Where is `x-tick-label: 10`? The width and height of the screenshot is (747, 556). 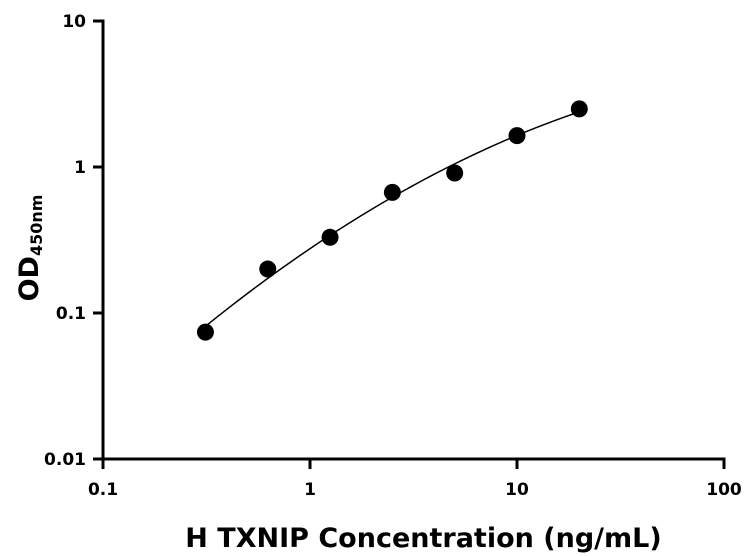
x-tick-label: 10 is located at coordinates (517, 490).